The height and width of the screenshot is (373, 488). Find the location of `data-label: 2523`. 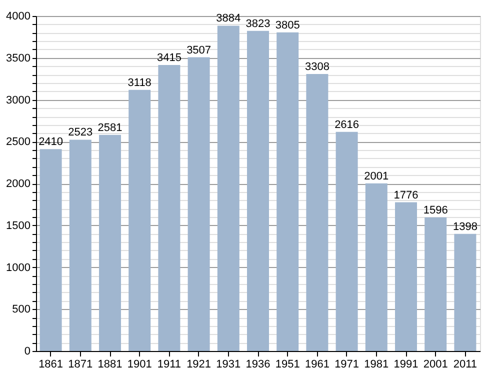

data-label: 2523 is located at coordinates (80, 132).